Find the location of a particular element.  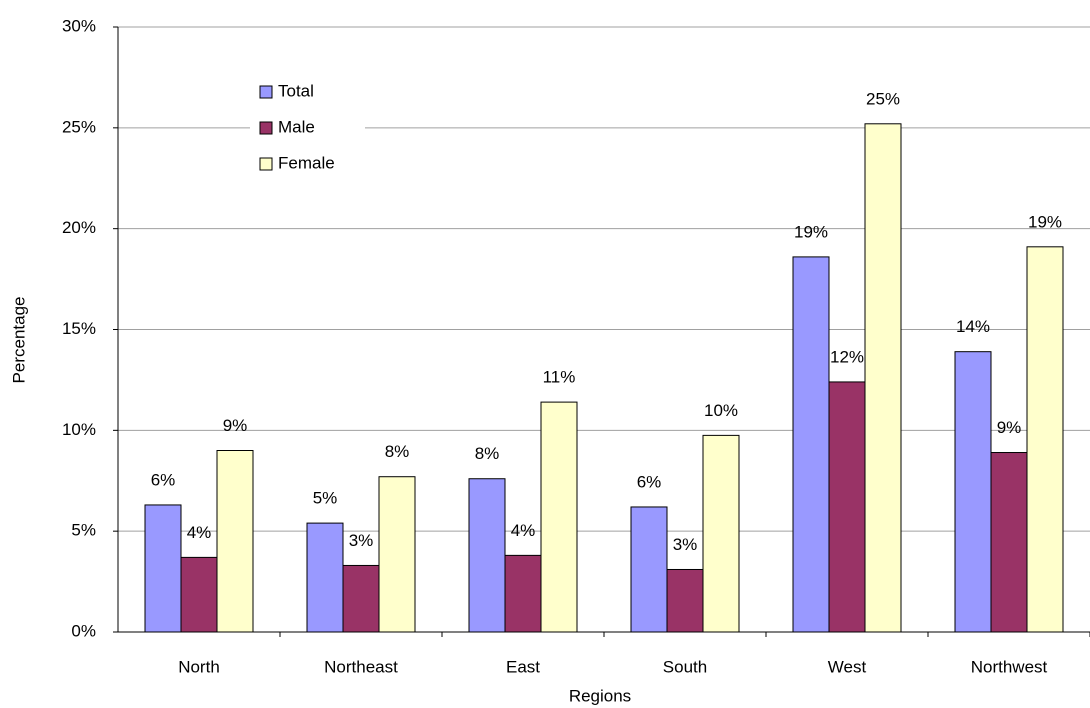

value-label: 12% is located at coordinates (847, 356).